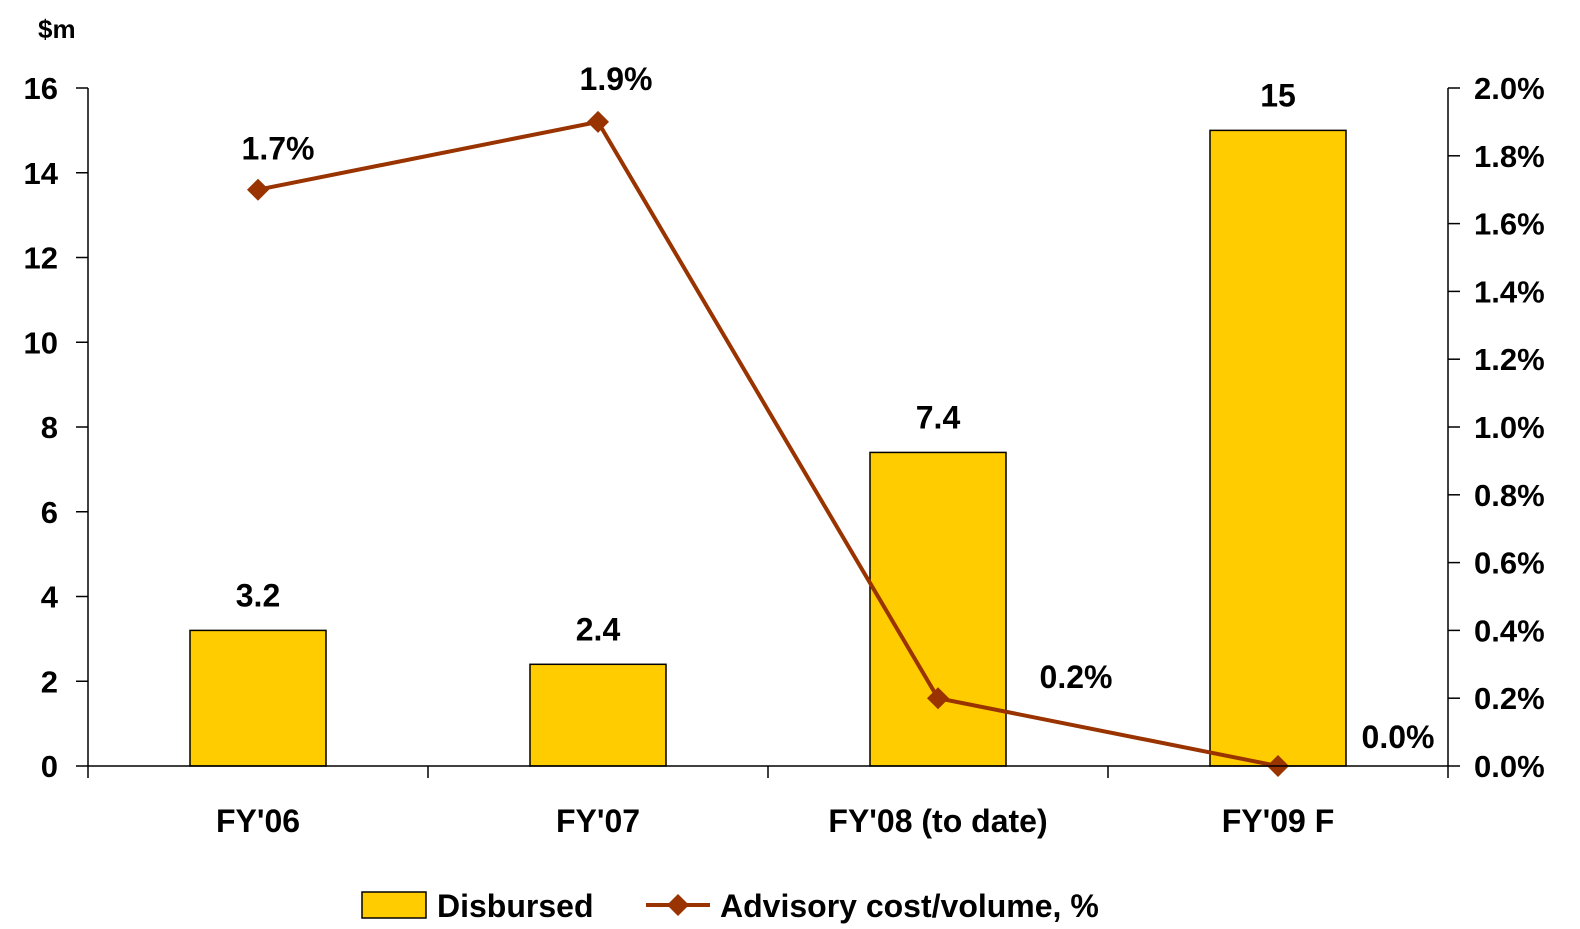  What do you see at coordinates (394, 905) in the screenshot?
I see `legend-swatch-disbursed` at bounding box center [394, 905].